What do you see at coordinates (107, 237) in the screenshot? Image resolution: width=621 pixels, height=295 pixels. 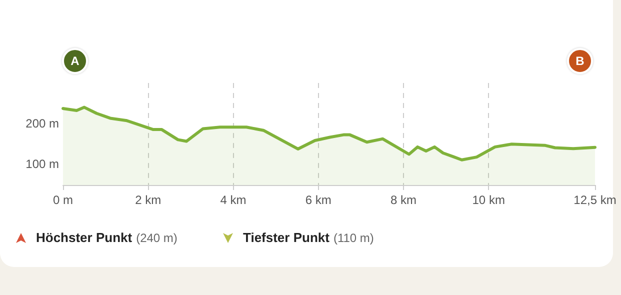 I see `text: Höchster Punkt (240 m)` at bounding box center [107, 237].